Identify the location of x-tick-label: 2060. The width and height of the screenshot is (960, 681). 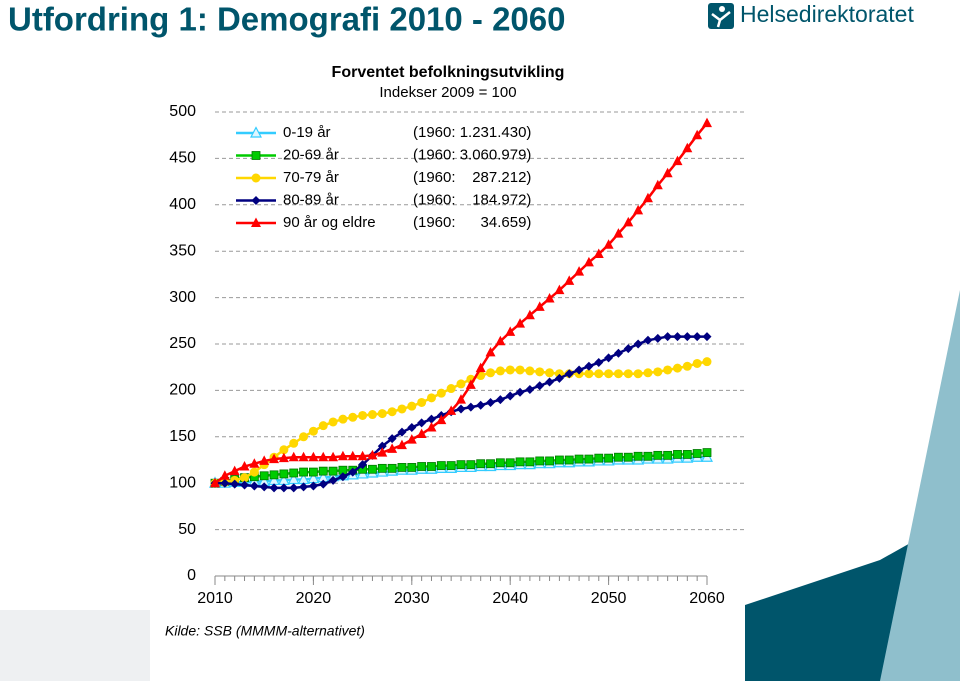
(707, 598).